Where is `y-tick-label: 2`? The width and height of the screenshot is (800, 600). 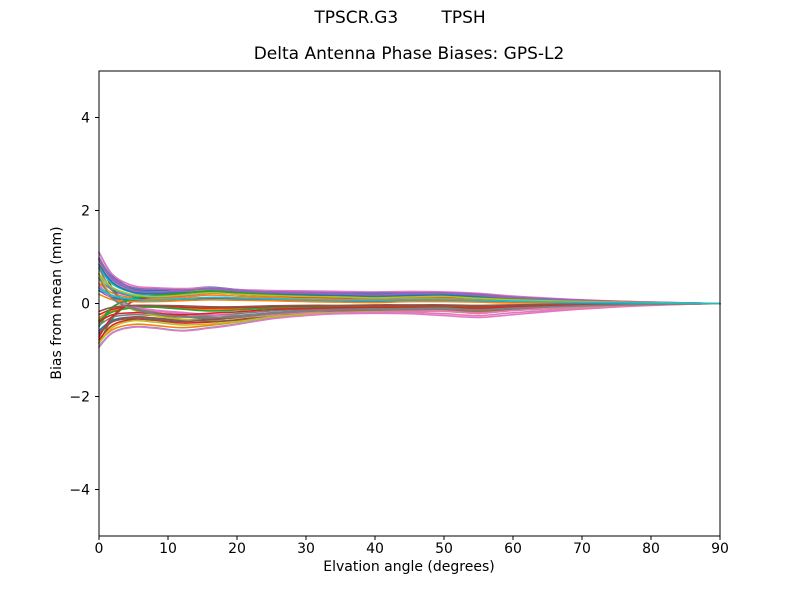
y-tick-label: 2 is located at coordinates (85, 212).